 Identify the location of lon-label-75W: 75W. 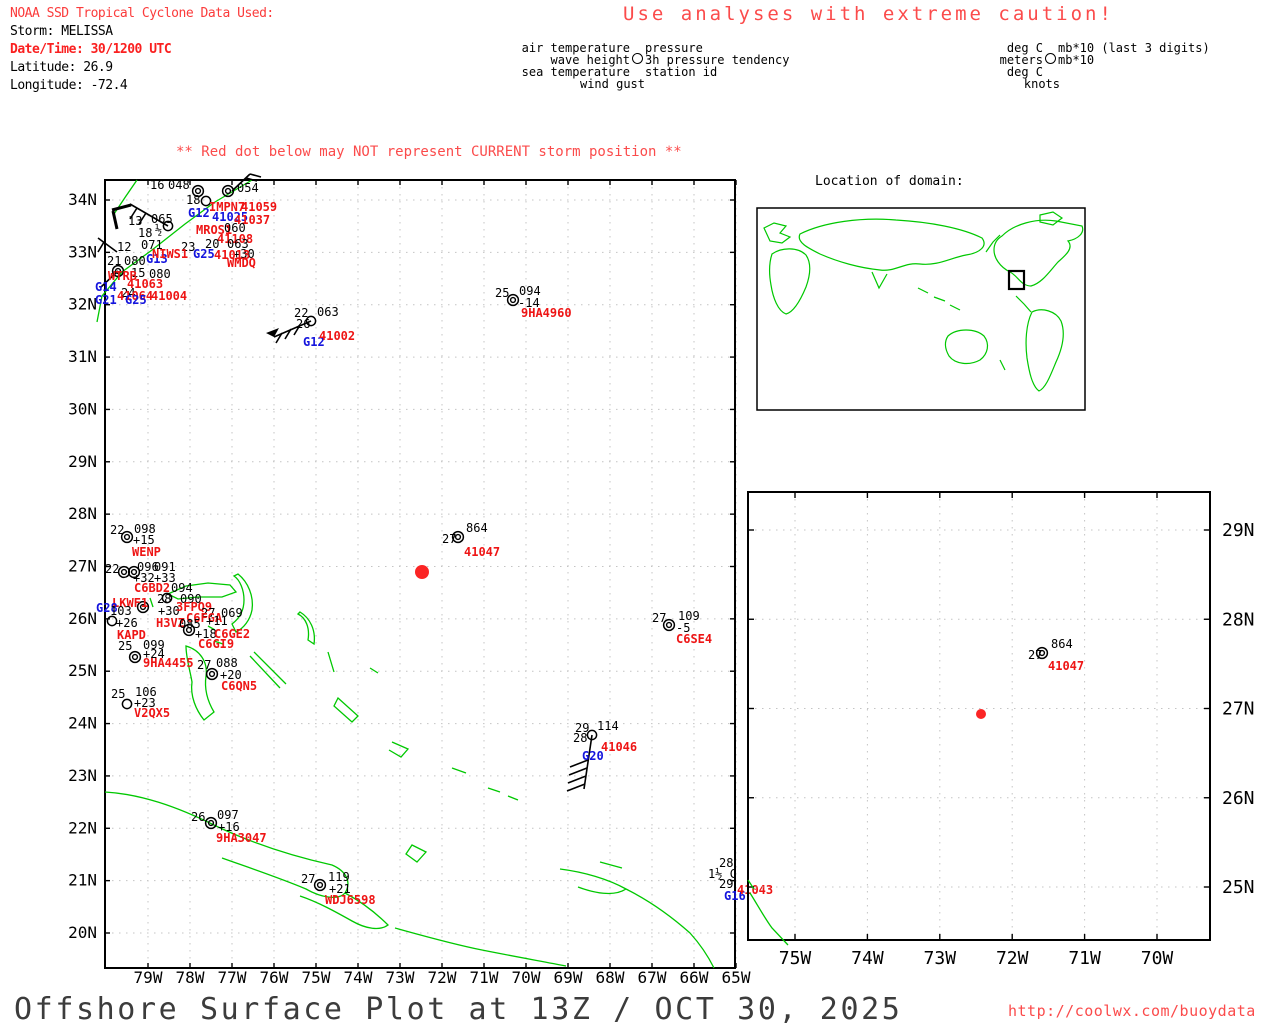
(316, 977).